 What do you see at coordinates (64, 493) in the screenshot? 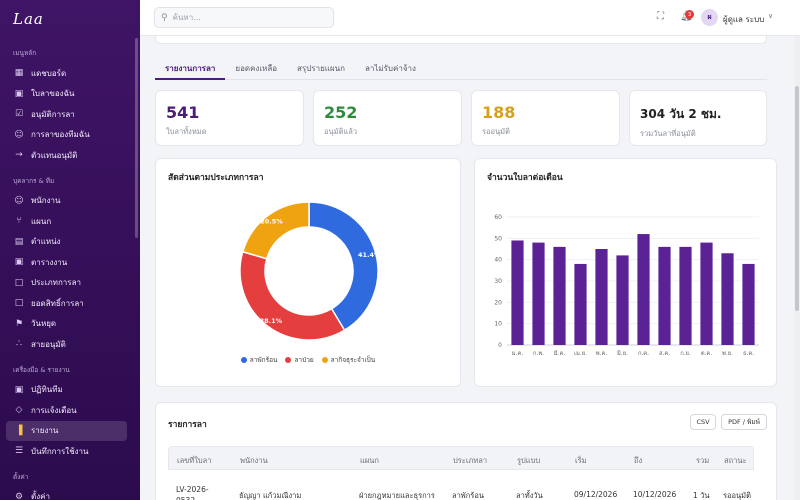
I see `sidebar-item: ⚙ ตั้งค่า` at bounding box center [64, 493].